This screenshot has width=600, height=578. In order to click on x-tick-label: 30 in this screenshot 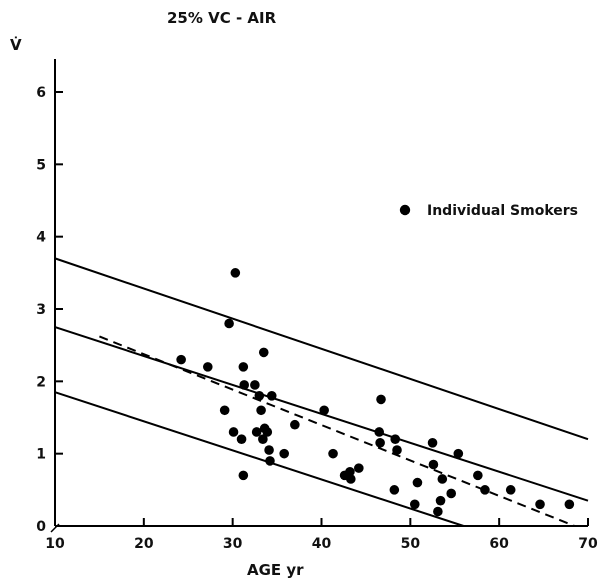, I will do `click(233, 544)`.